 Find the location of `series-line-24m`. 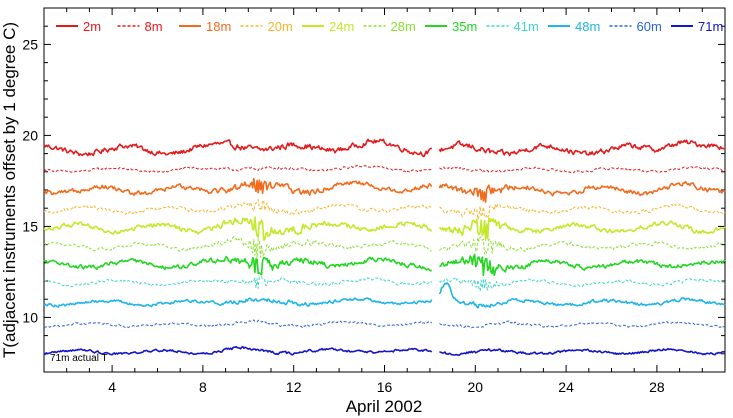

series-line-24m is located at coordinates (238, 228).